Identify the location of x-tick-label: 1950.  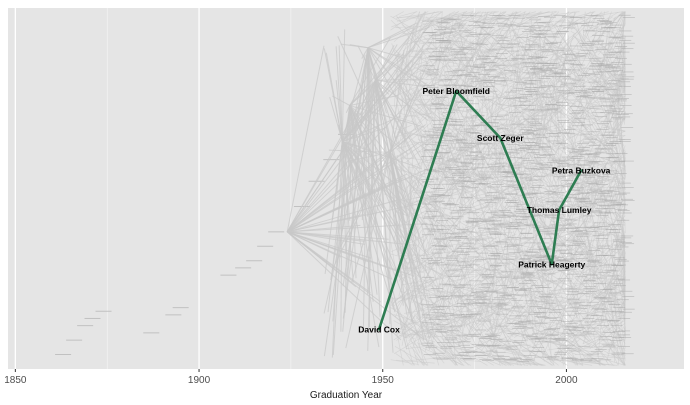
(383, 380).